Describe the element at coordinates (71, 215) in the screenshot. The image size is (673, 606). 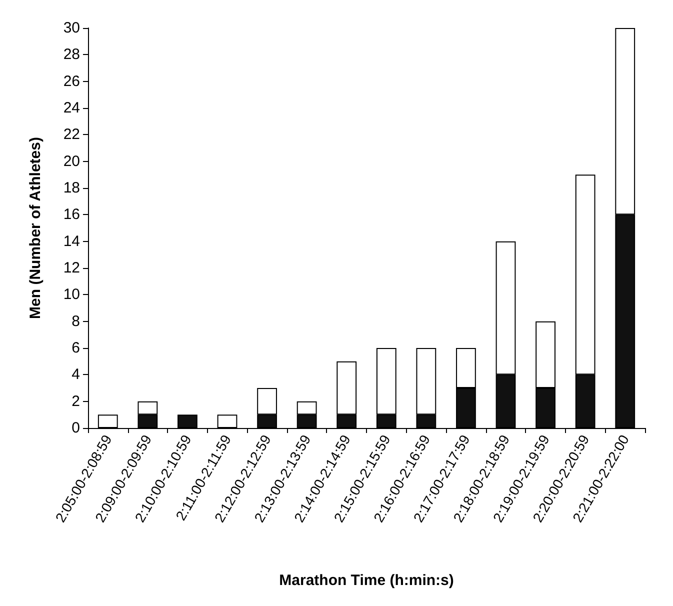
I see `y-tick-label: 16` at that location.